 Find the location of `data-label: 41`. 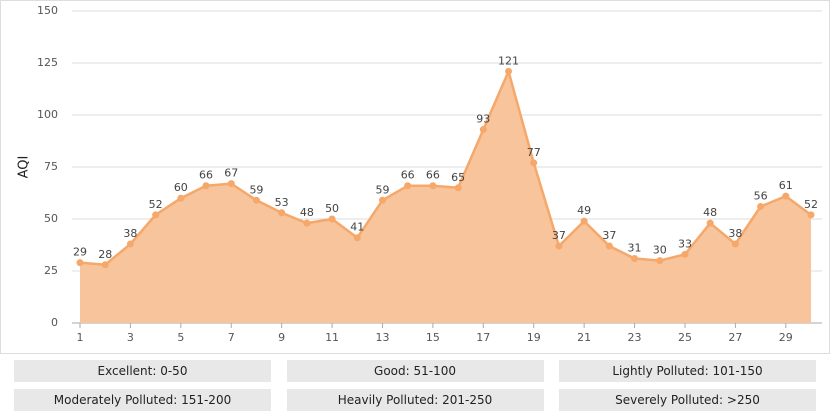

data-label: 41 is located at coordinates (357, 227).